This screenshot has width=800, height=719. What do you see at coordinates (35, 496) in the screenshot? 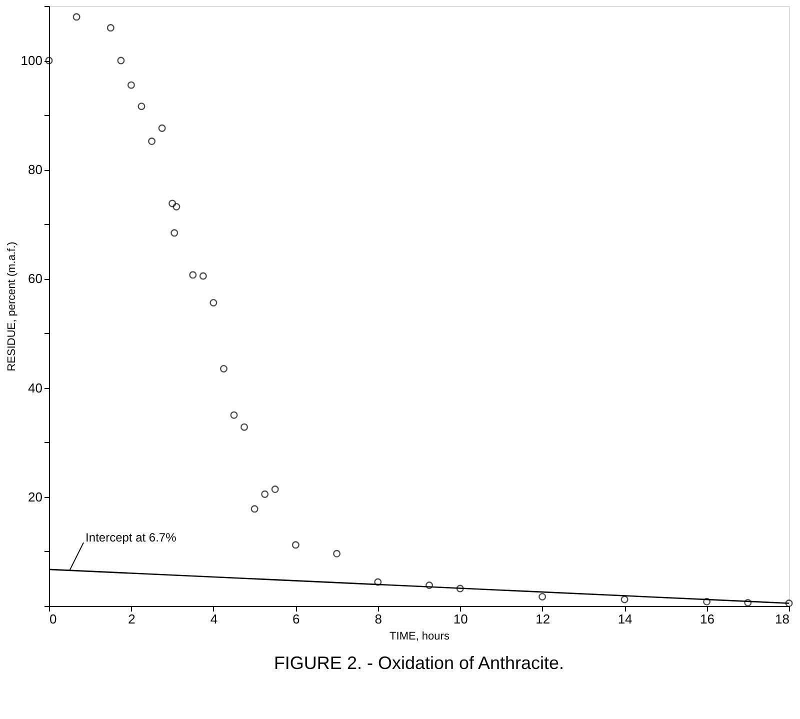
I see `y-tick-label: 20` at bounding box center [35, 496].